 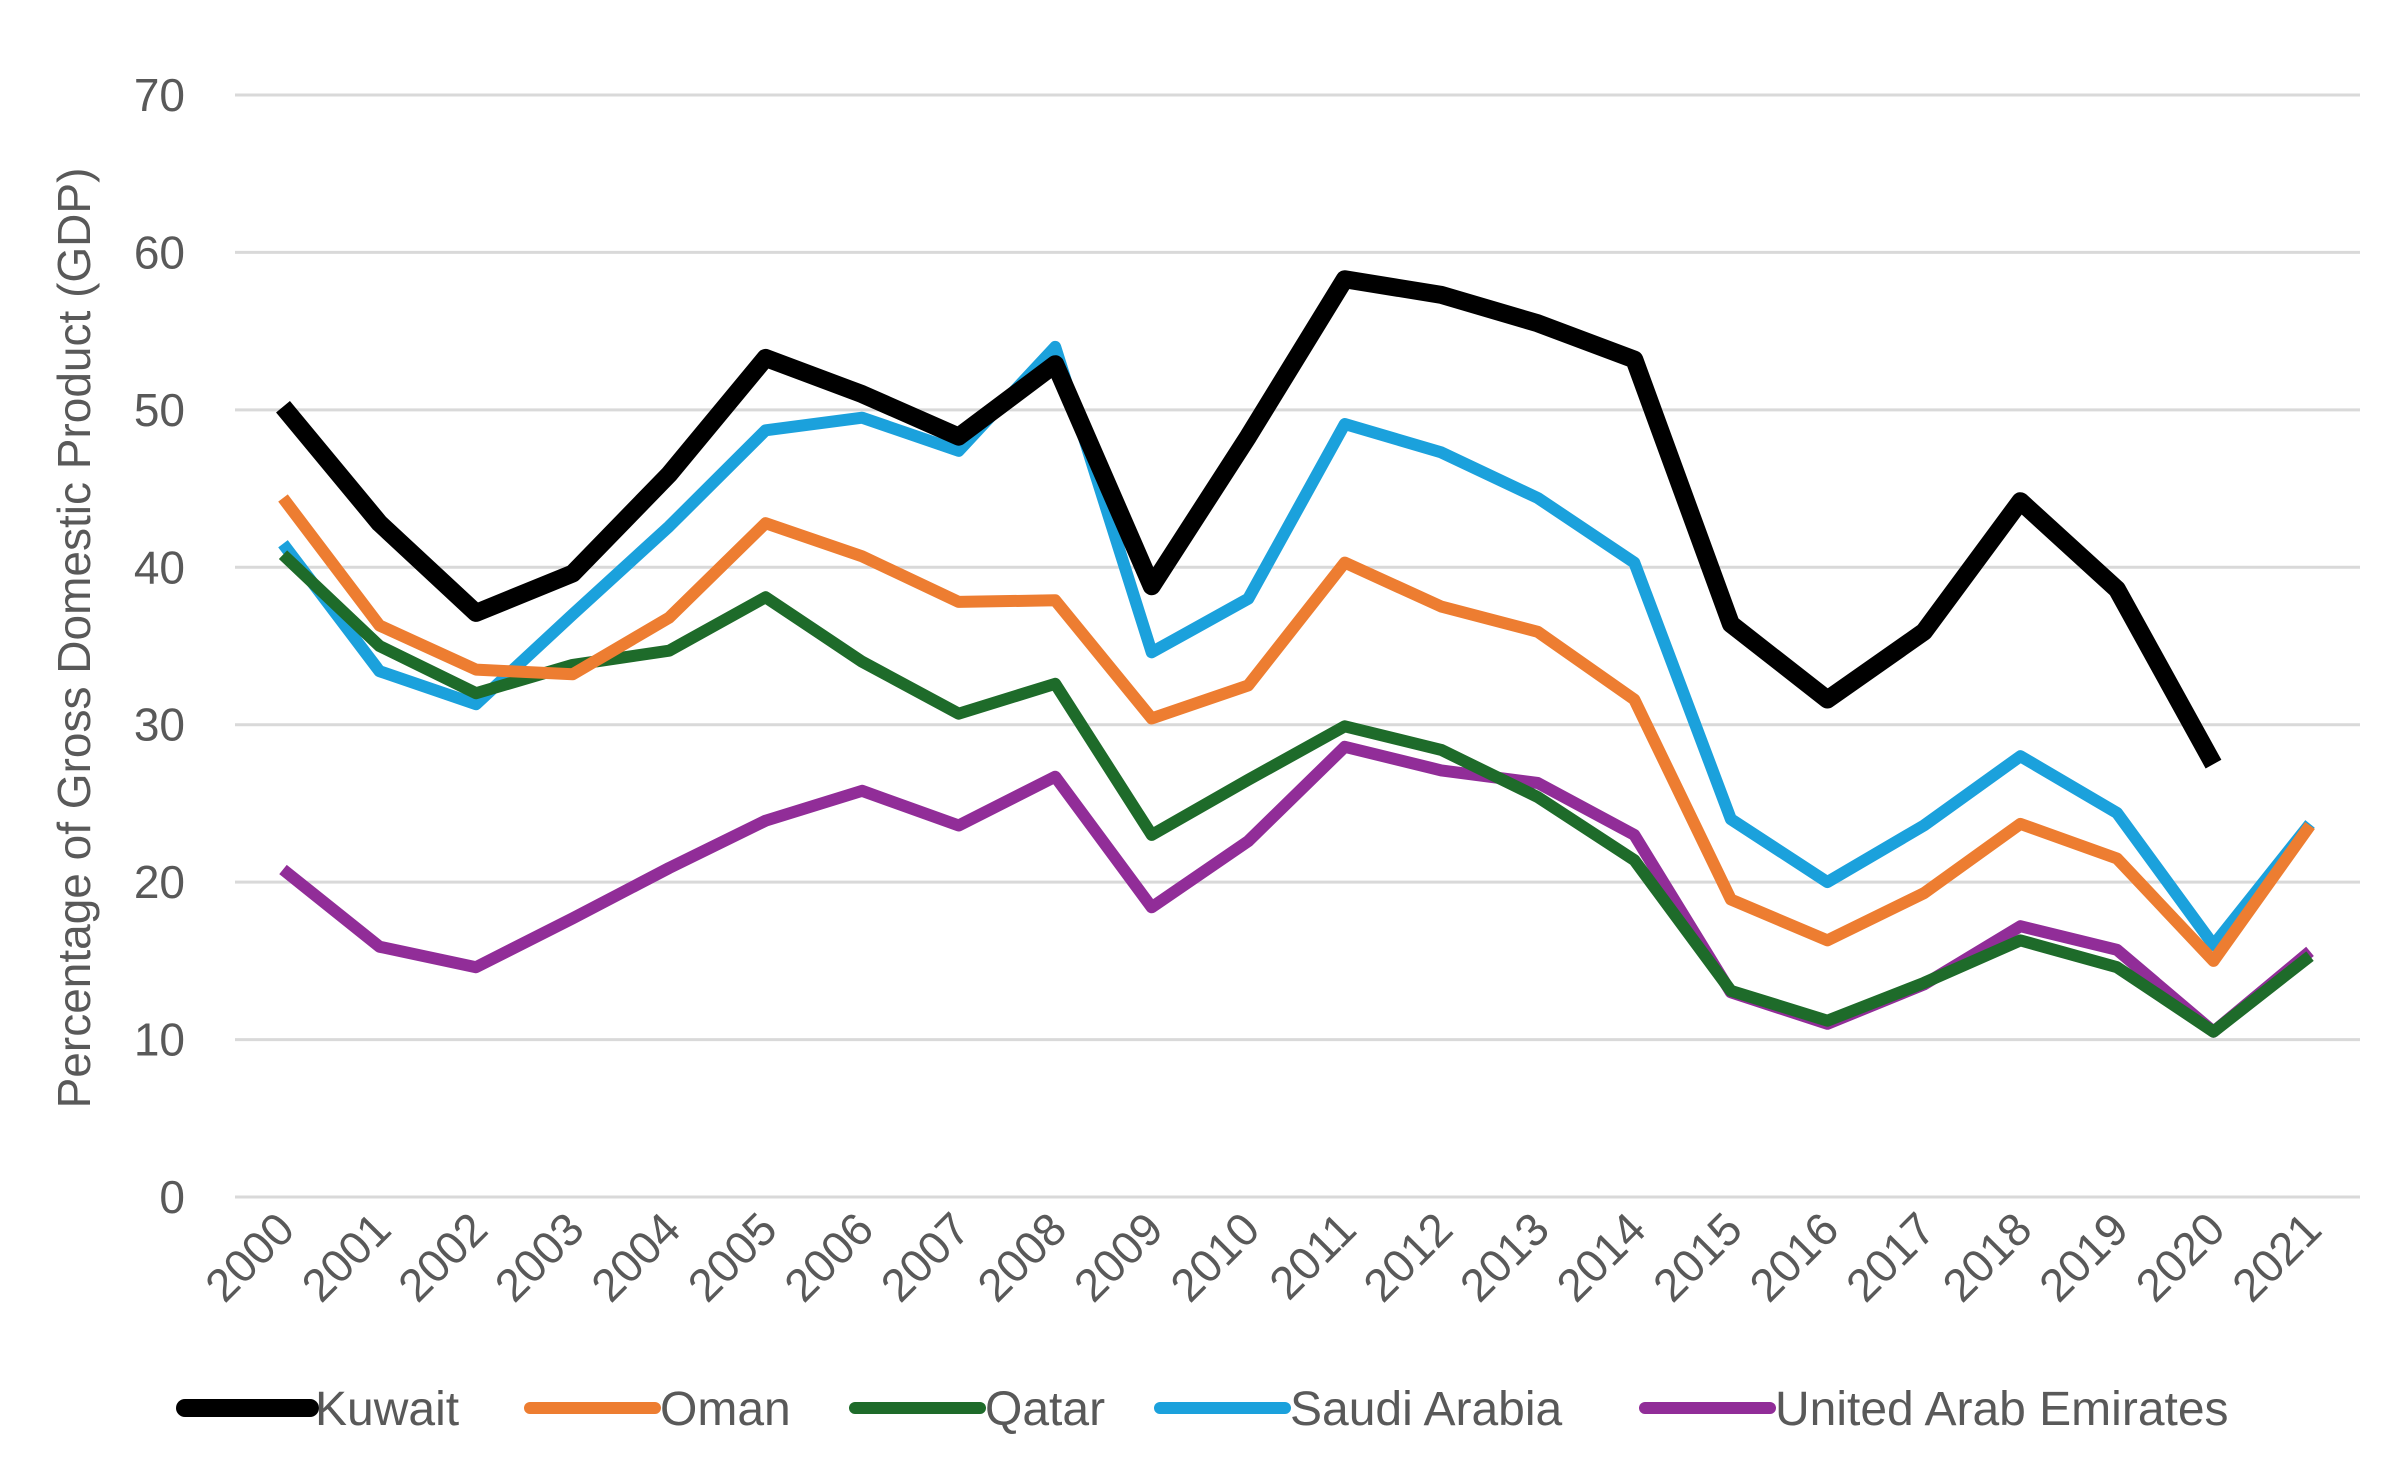 I want to click on y-tick-label: 60, so click(x=159, y=252).